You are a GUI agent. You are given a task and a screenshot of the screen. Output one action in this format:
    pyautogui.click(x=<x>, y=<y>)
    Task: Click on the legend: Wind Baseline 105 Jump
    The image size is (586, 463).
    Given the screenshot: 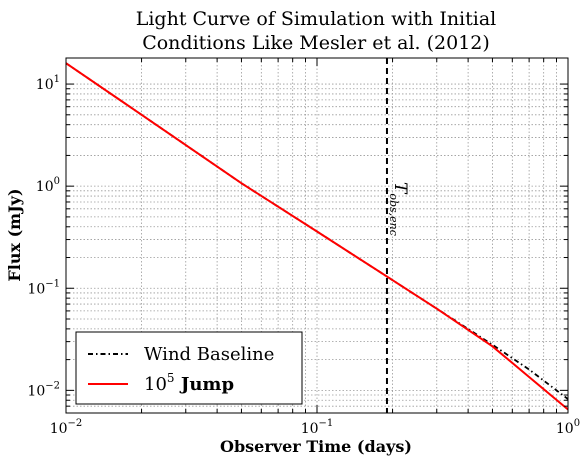 What is the action you would take?
    pyautogui.click(x=189, y=368)
    